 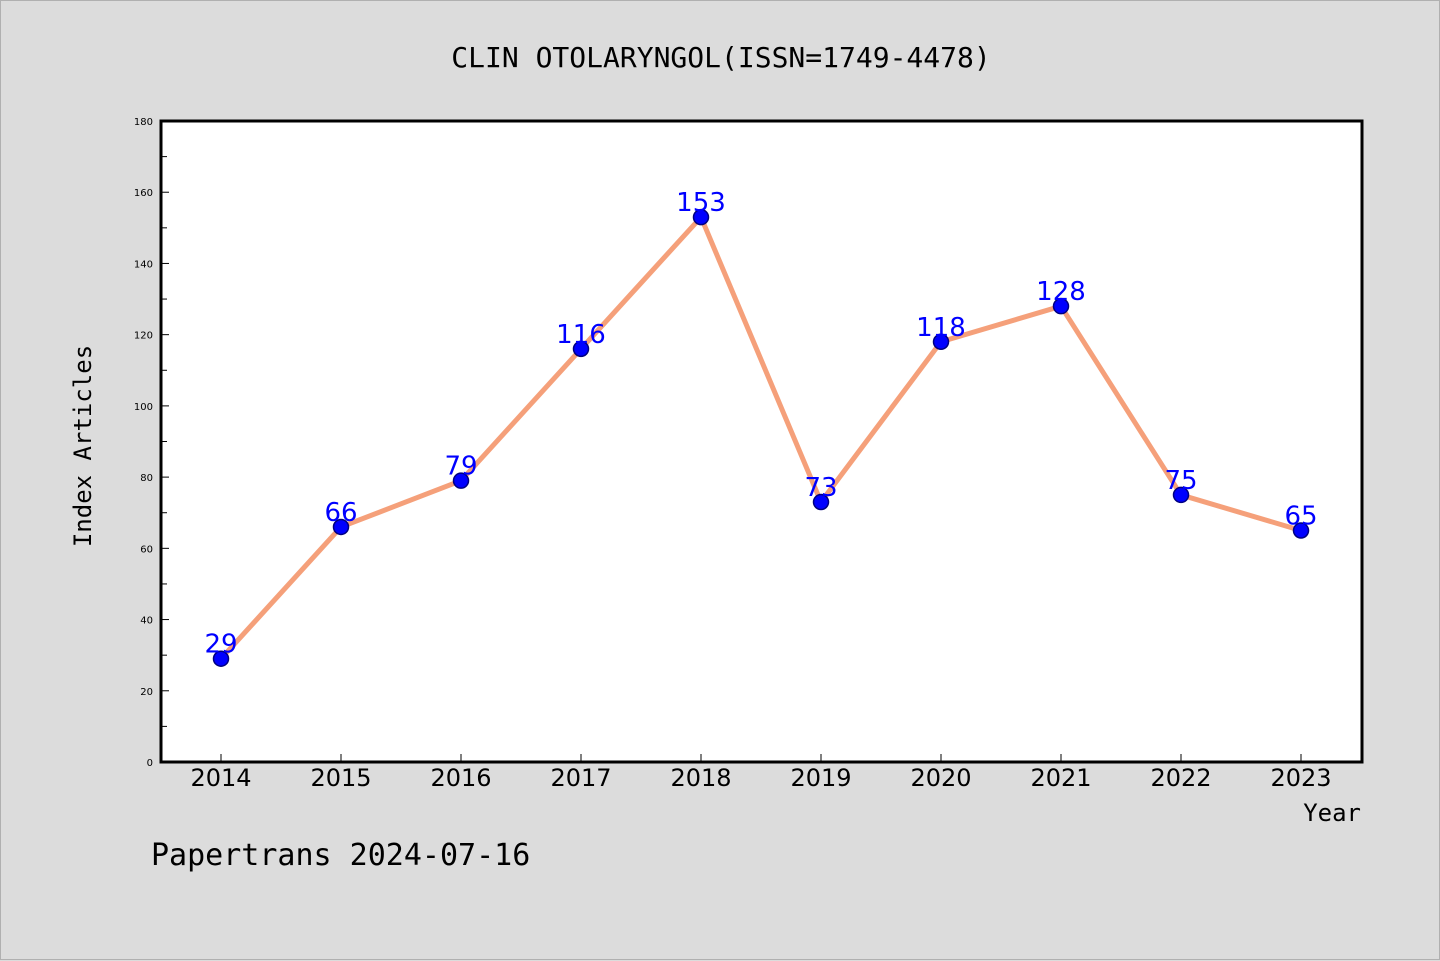 What do you see at coordinates (150, 763) in the screenshot?
I see `y-tick-label: 0` at bounding box center [150, 763].